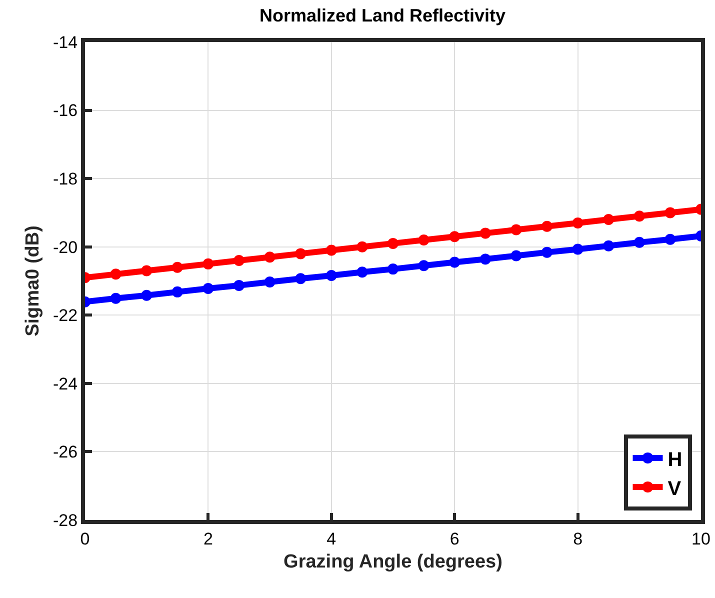  I want to click on y-tick-label: -14, so click(65, 42).